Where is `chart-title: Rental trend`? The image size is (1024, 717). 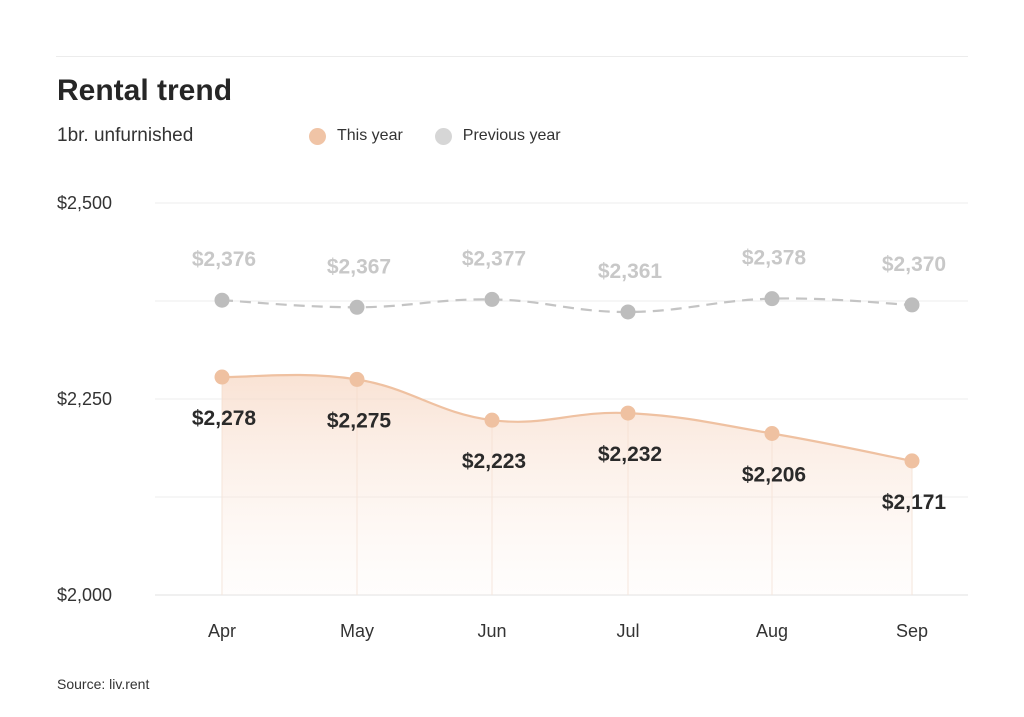 chart-title: Rental trend is located at coordinates (145, 90).